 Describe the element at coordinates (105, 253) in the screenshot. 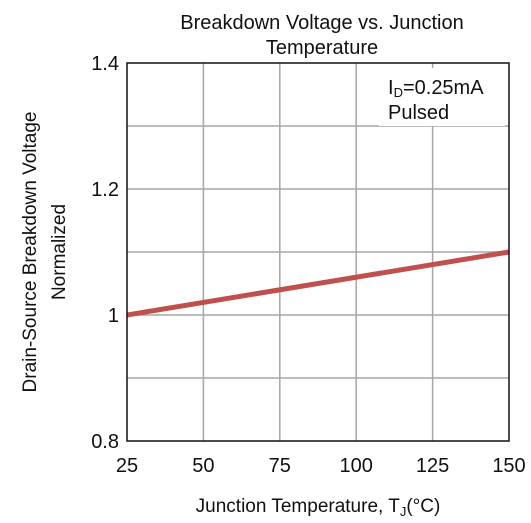

I see `y-tick-labels: 0.8 1 1.2 1.4` at that location.